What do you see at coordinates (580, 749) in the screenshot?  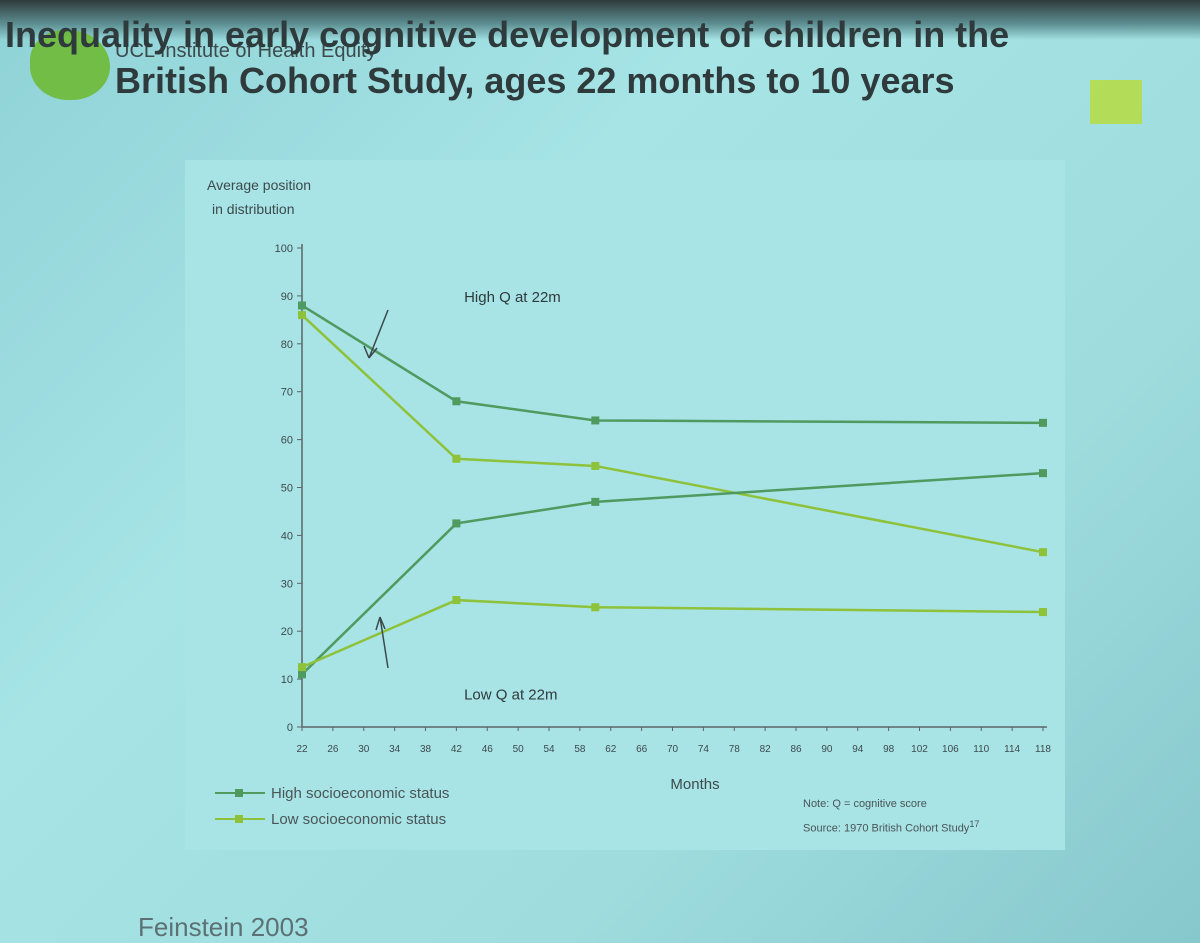 I see `x-tick-label: 58` at bounding box center [580, 749].